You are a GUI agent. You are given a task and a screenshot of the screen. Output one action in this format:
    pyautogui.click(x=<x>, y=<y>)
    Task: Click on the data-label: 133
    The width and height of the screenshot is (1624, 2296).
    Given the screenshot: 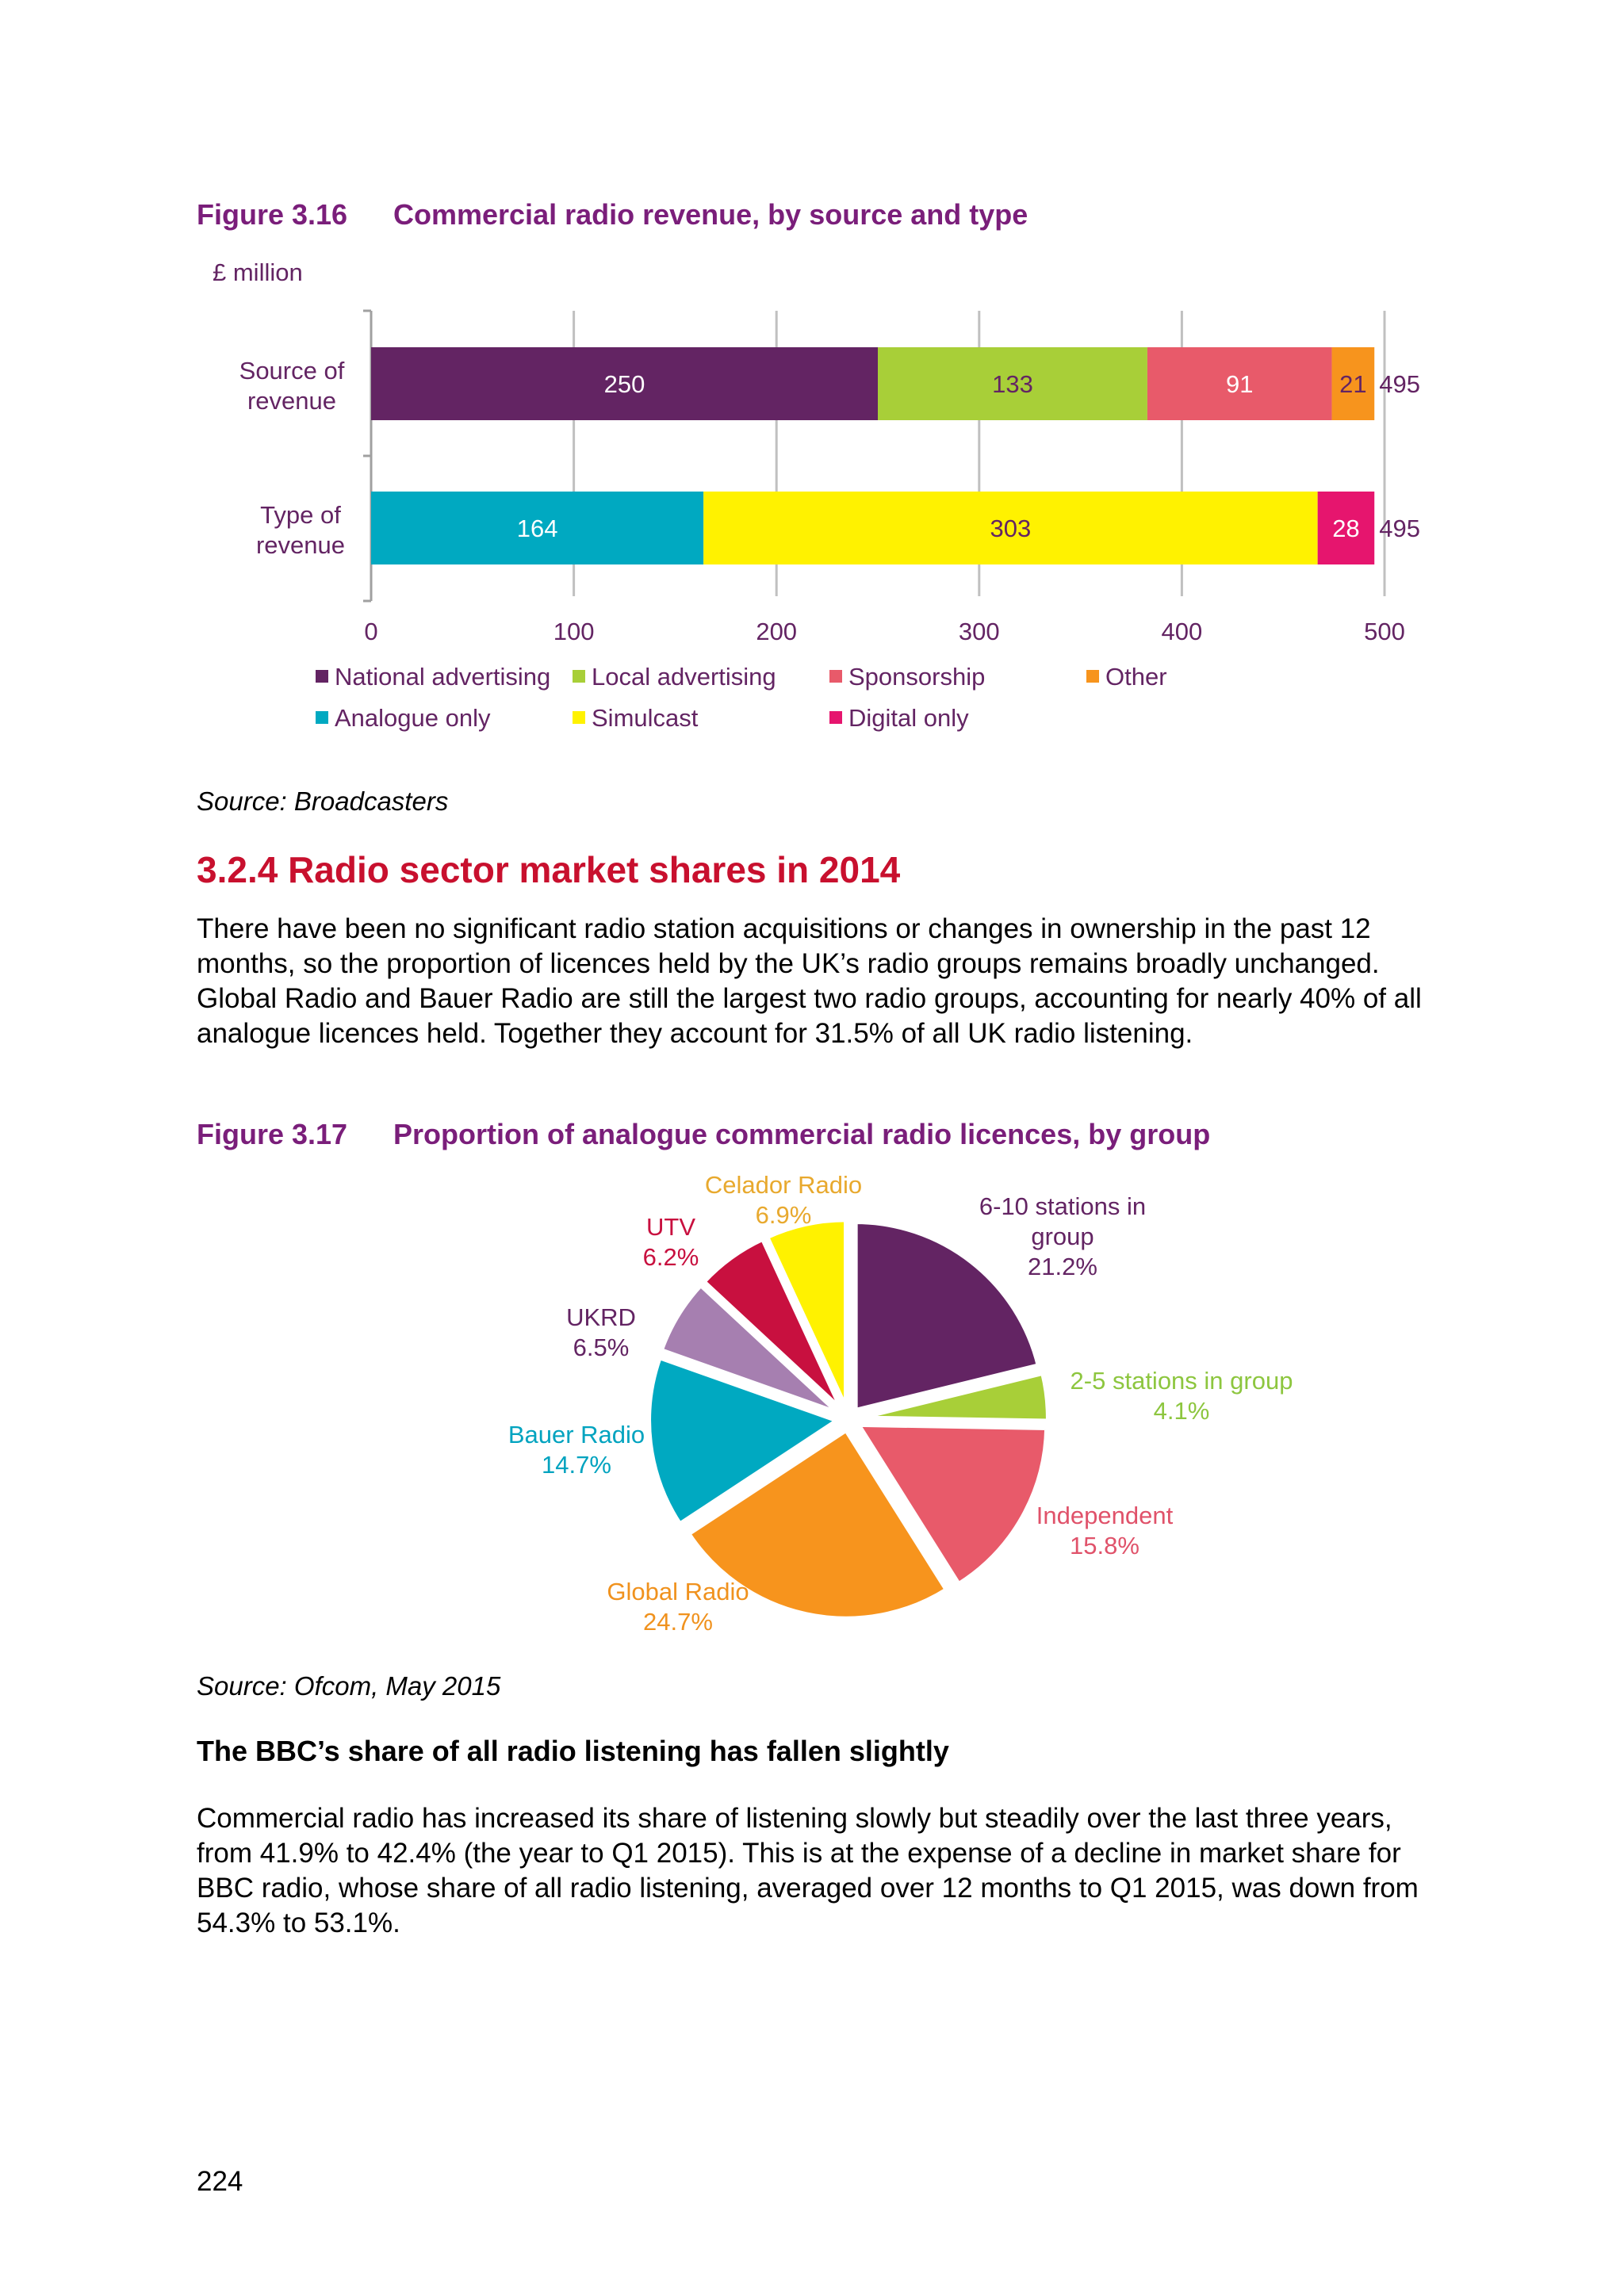 What is the action you would take?
    pyautogui.click(x=1012, y=384)
    